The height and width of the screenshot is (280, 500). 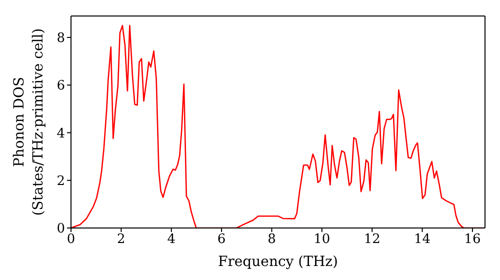 What do you see at coordinates (278, 262) in the screenshot?
I see `x-axis-title: Frequency (THz)` at bounding box center [278, 262].